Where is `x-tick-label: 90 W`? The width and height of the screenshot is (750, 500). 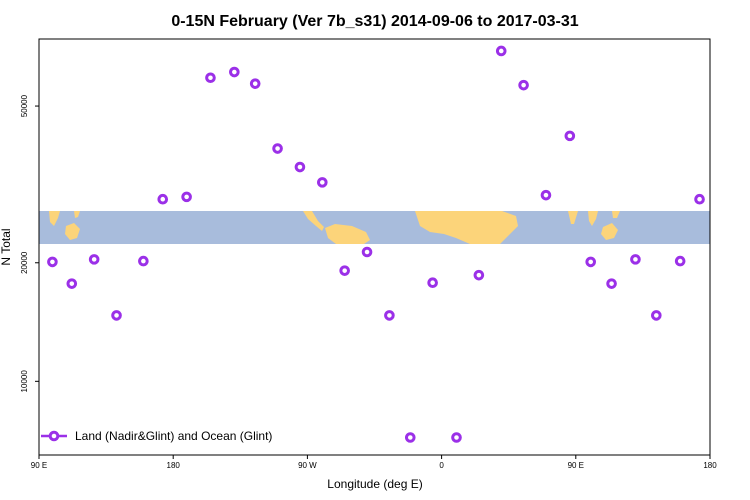 x-tick-label: 90 W is located at coordinates (307, 465).